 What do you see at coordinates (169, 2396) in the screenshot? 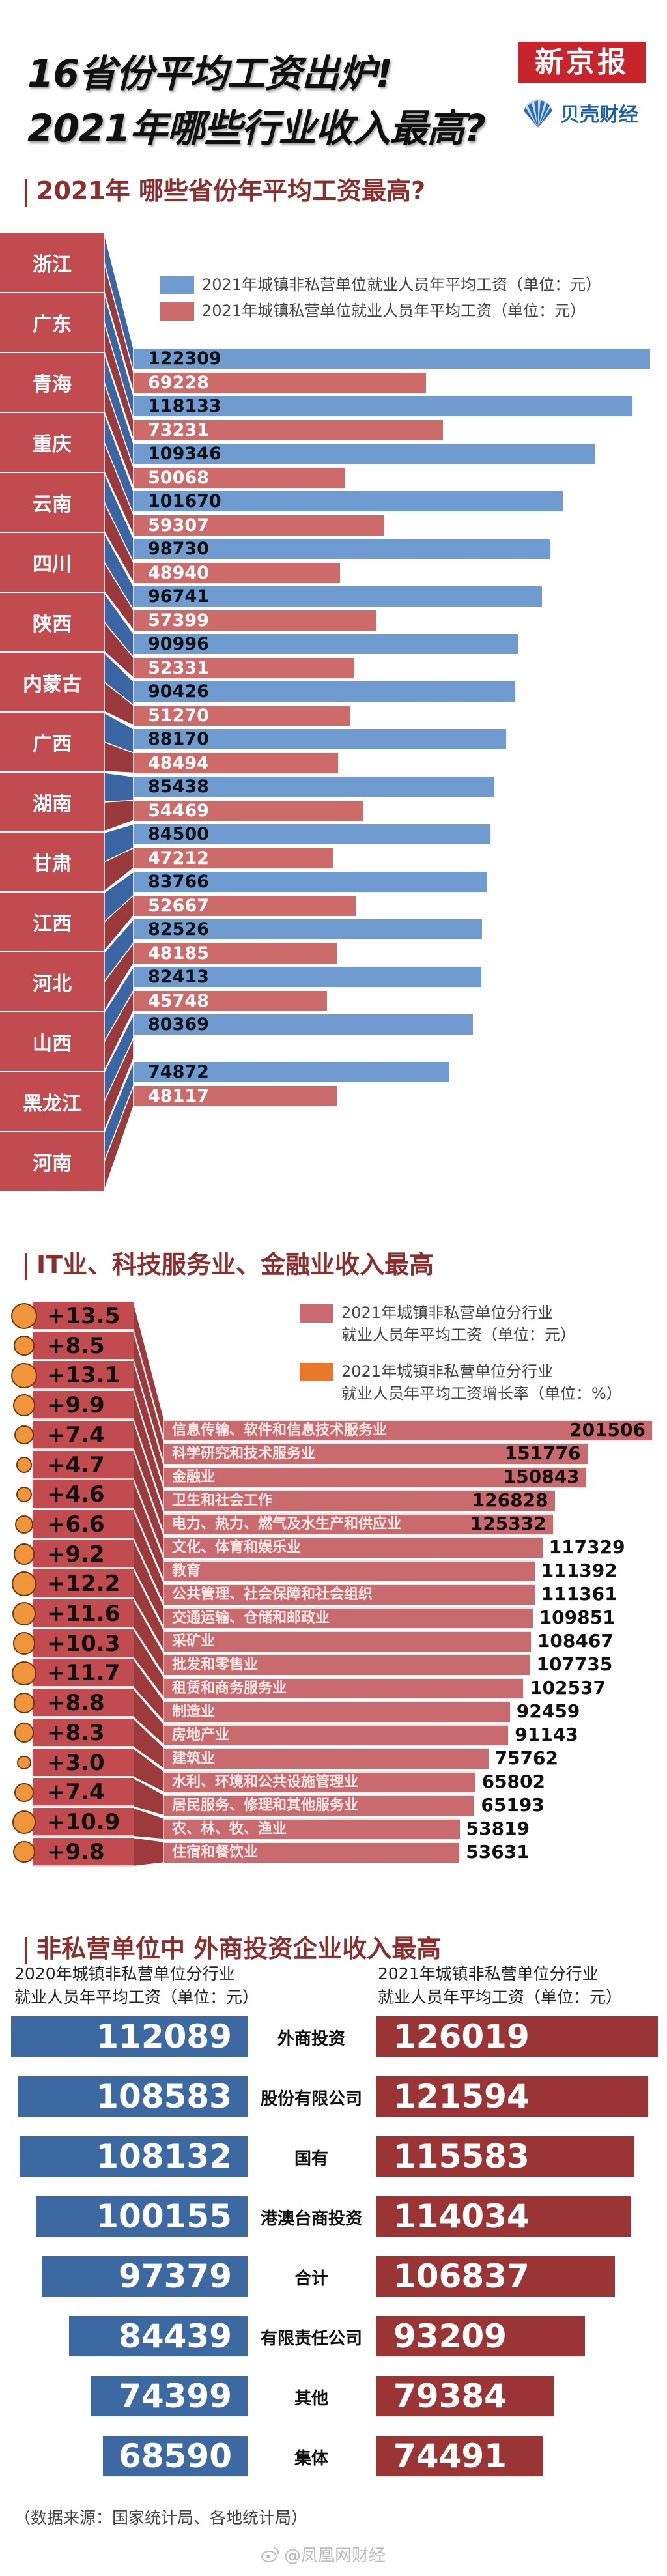
I see `bar-2020: 74399` at bounding box center [169, 2396].